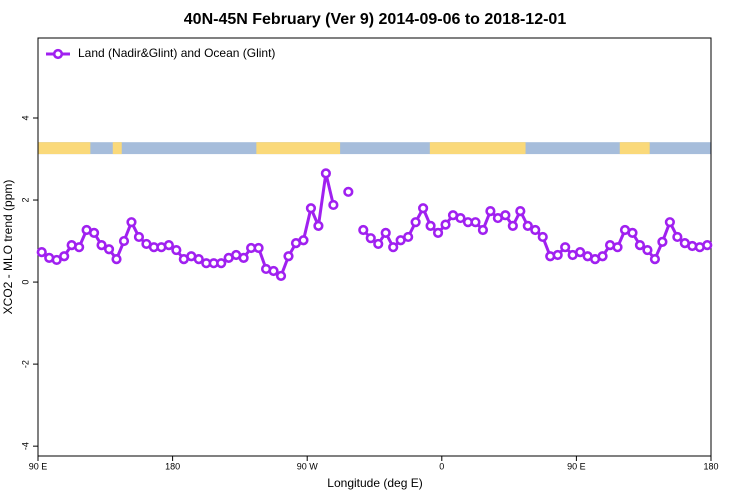 The height and width of the screenshot is (500, 750). Describe the element at coordinates (441, 466) in the screenshot. I see `x-tick-label: 0` at that location.